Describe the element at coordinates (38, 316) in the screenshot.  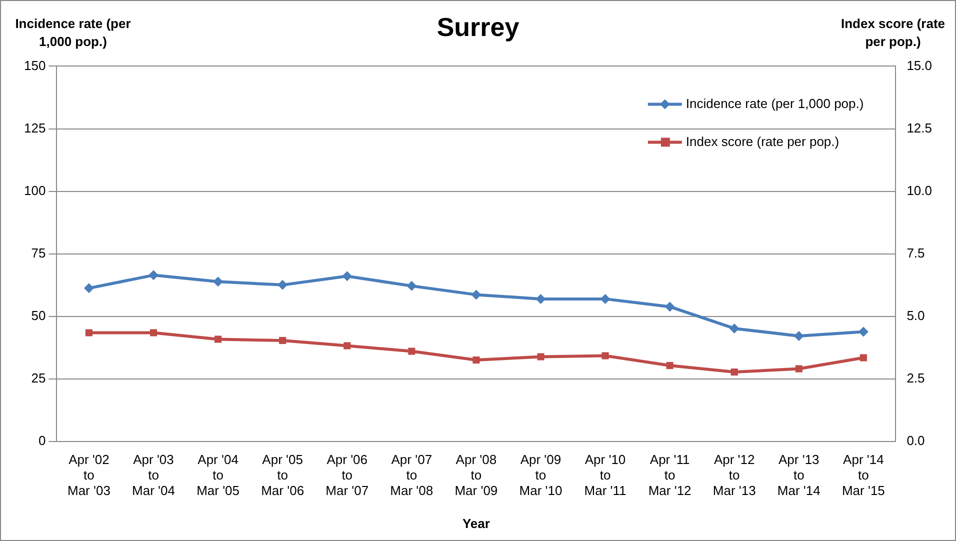
I see `y-tick-label: 50` at that location.